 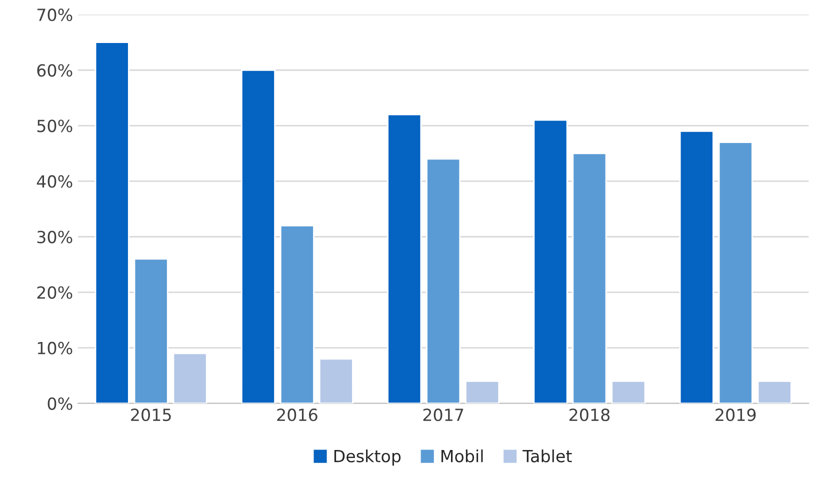 I want to click on x-tick-label: 2018, so click(x=589, y=415).